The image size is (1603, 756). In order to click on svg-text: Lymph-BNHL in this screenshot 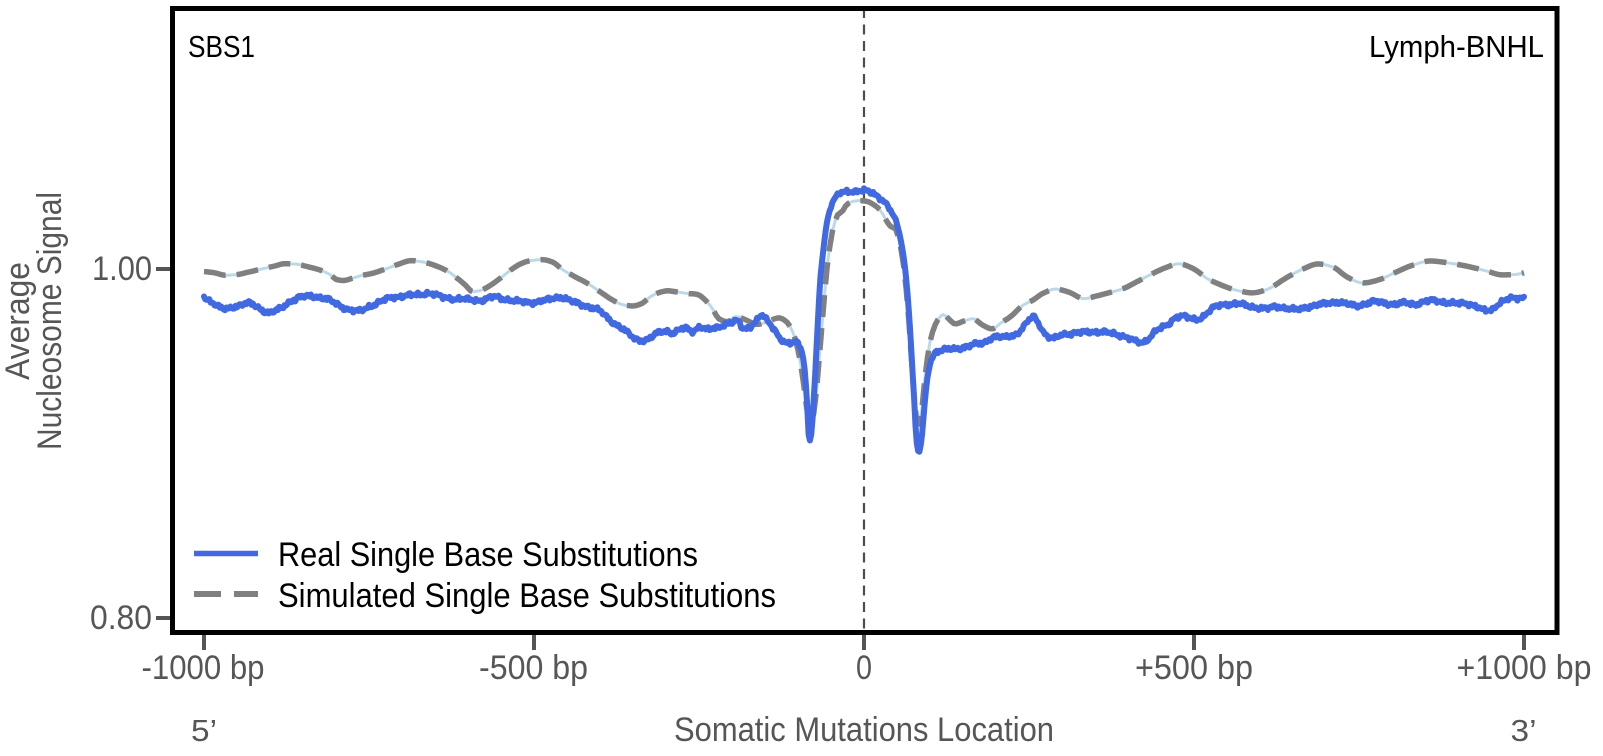, I will do `click(1456, 46)`.